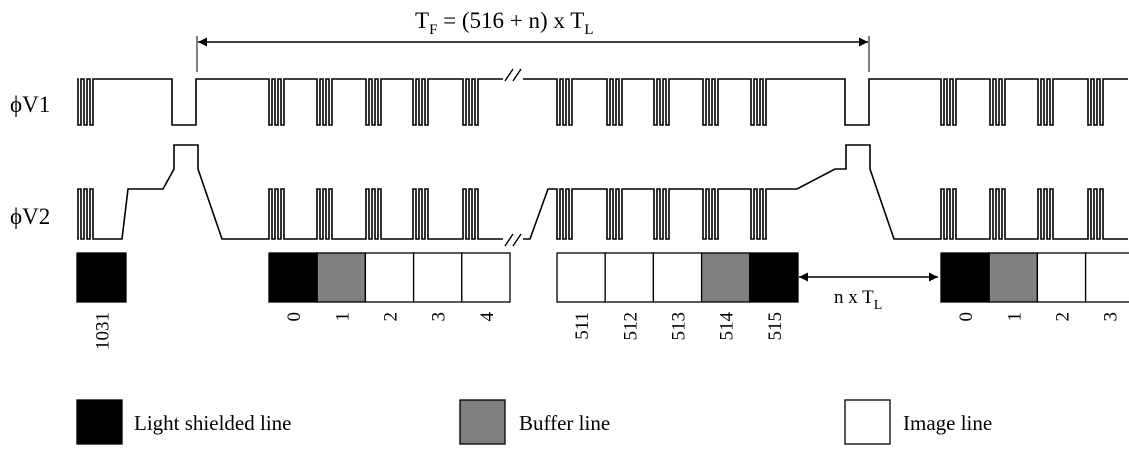 The width and height of the screenshot is (1129, 451). Describe the element at coordinates (513, 240) in the screenshot. I see `break-mark-v2` at that location.